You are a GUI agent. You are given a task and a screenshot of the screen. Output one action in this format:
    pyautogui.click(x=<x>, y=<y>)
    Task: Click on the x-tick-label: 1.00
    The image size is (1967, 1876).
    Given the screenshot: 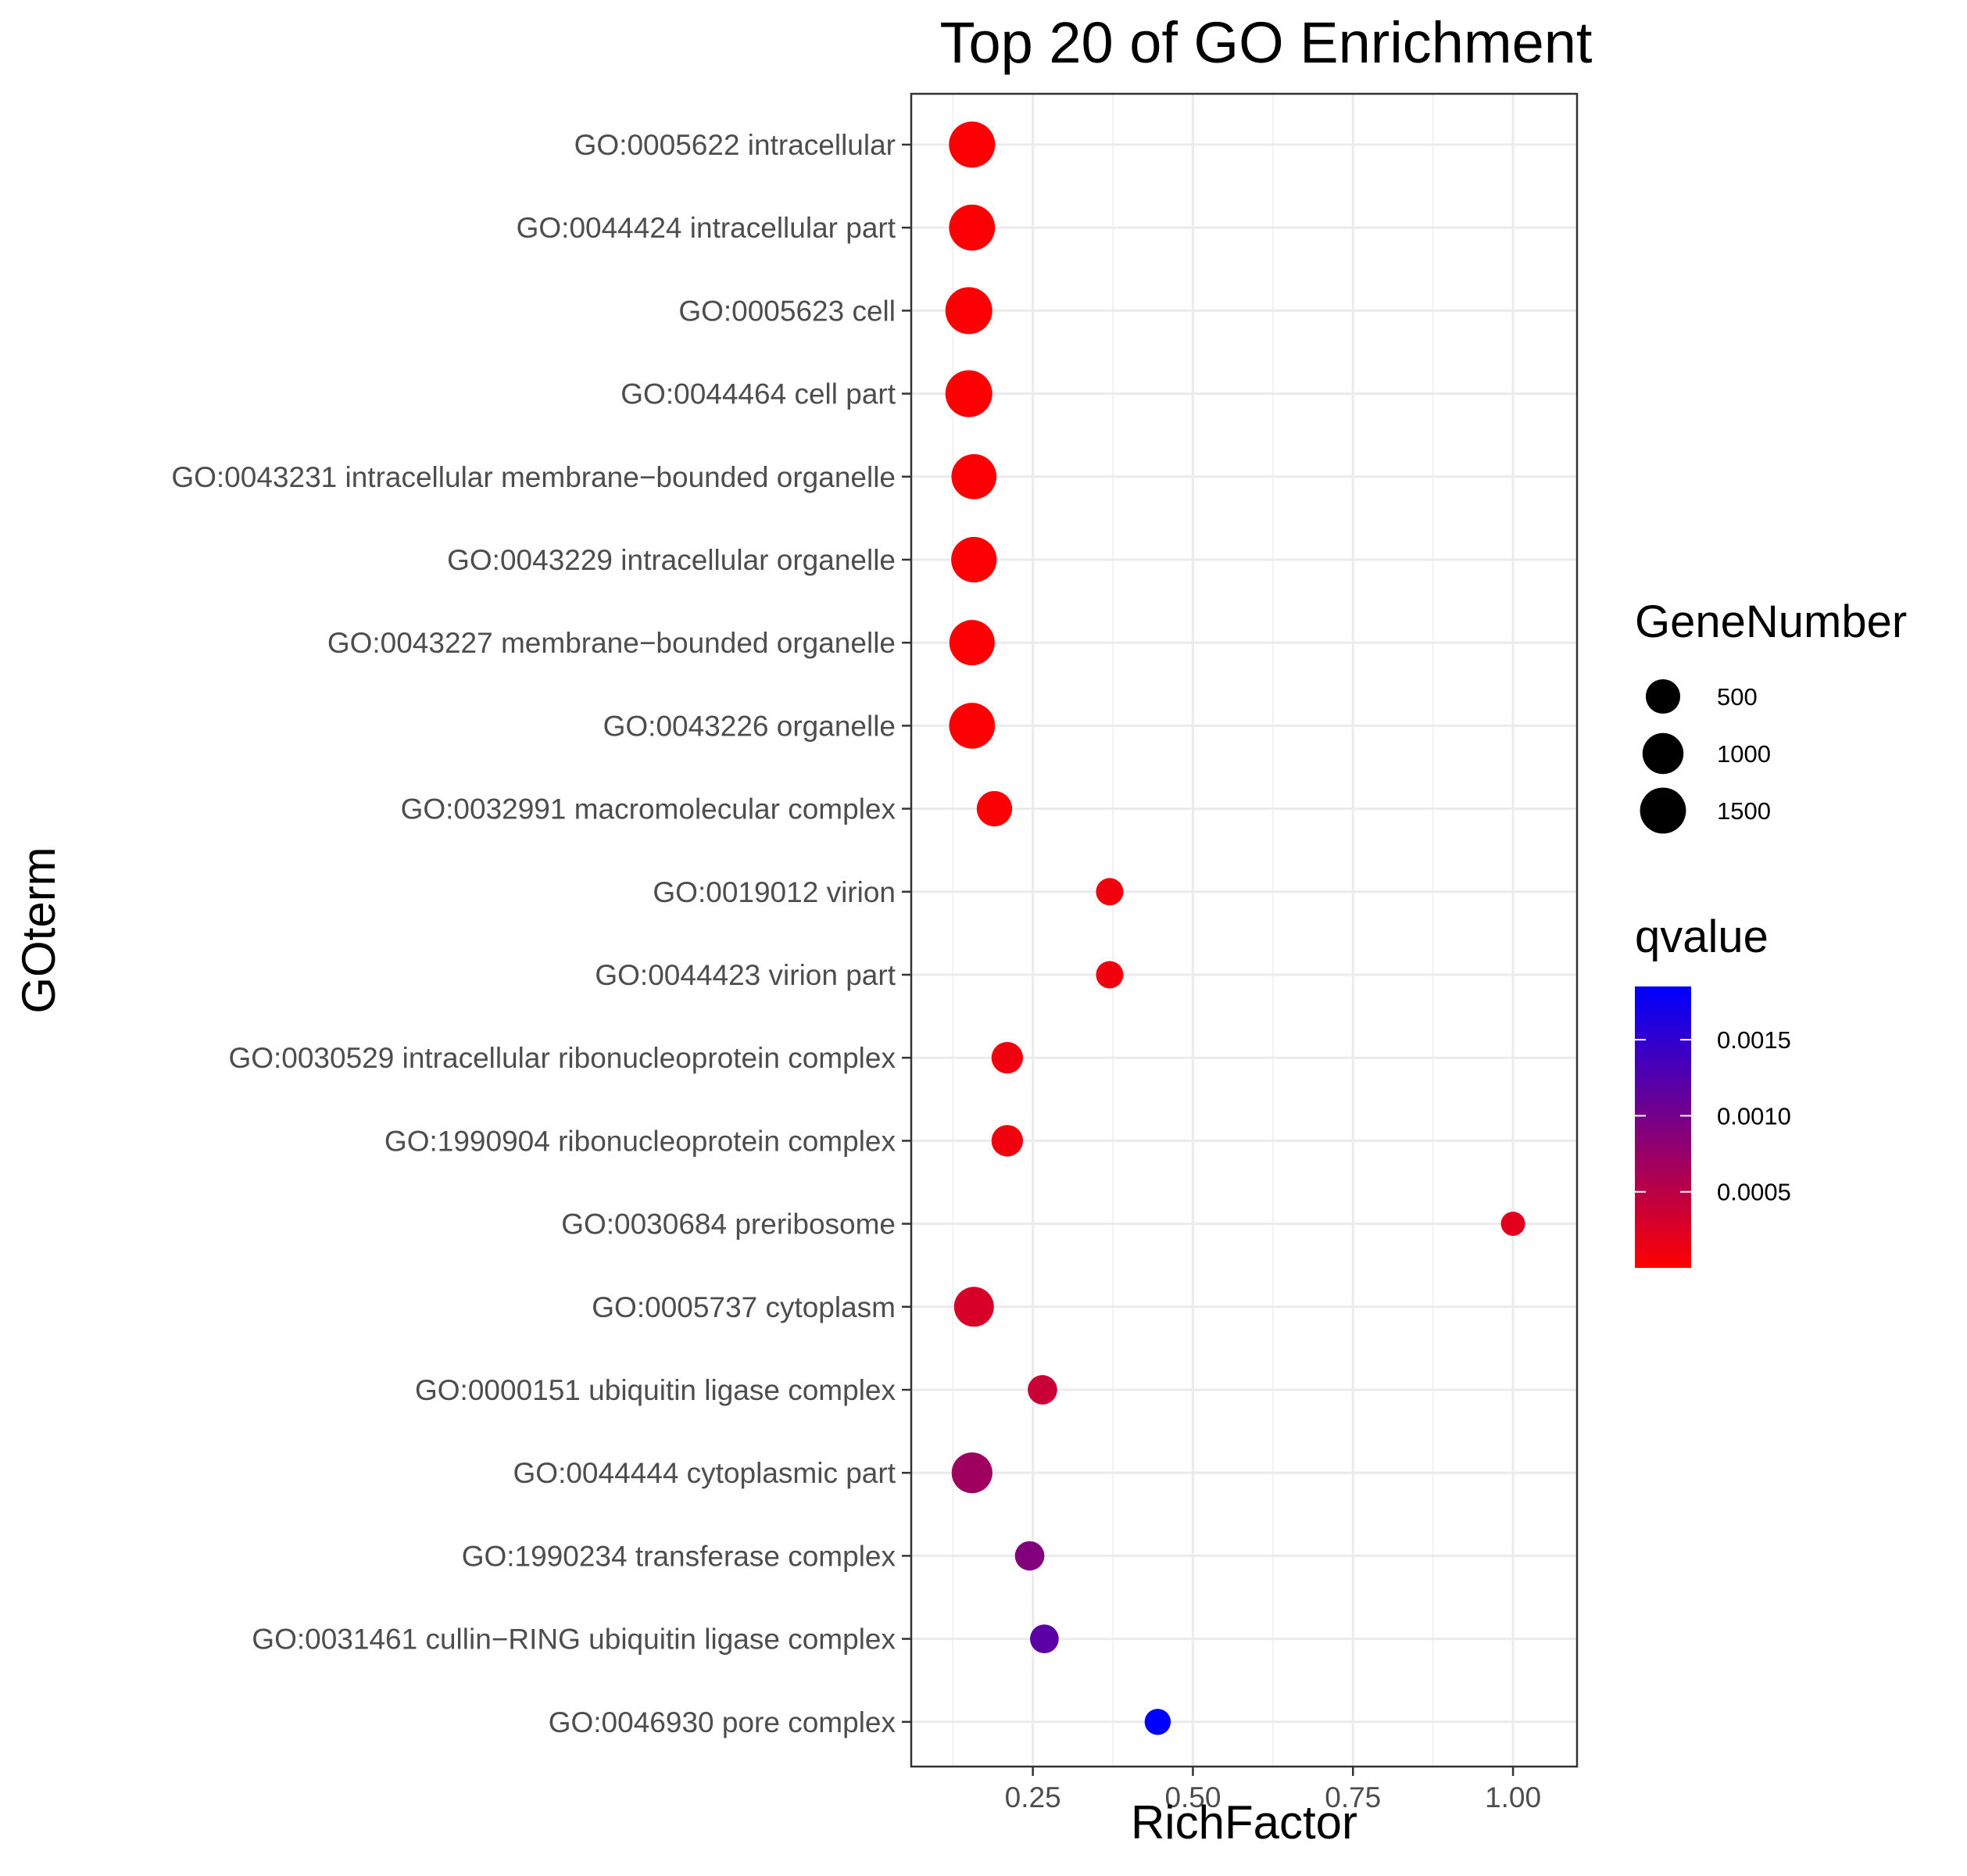 What is the action you would take?
    pyautogui.click(x=1513, y=1797)
    